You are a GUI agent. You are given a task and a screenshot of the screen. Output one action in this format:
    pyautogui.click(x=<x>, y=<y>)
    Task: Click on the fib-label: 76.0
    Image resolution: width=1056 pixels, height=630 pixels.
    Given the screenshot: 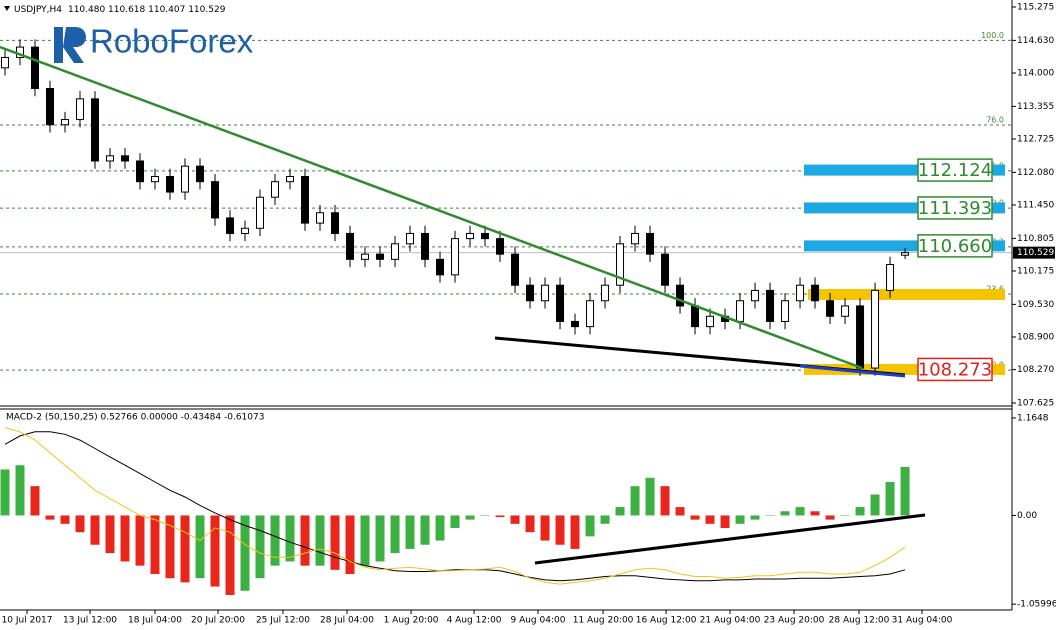 What is the action you would take?
    pyautogui.click(x=995, y=120)
    